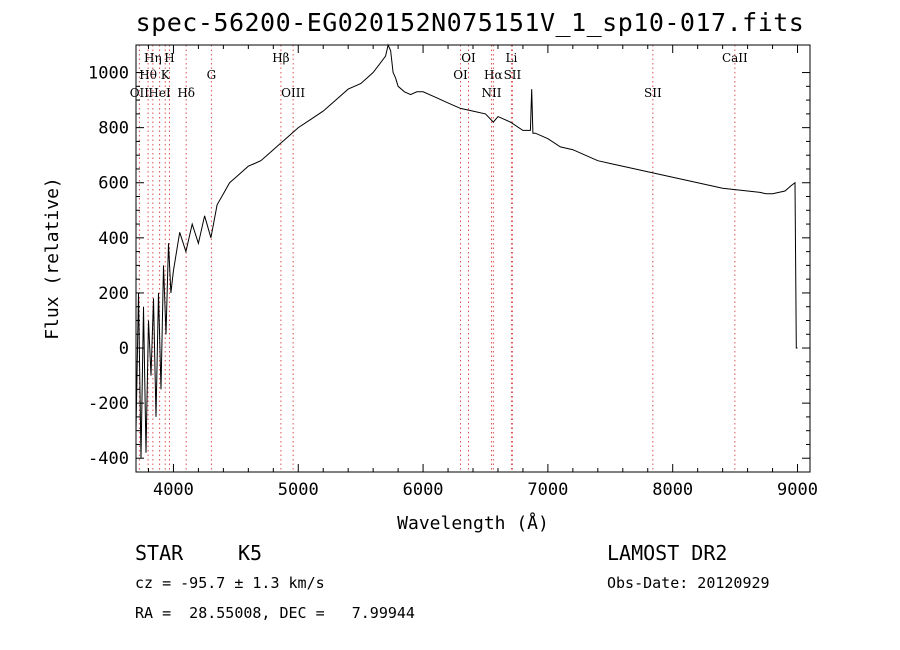  I want to click on y-tick-label-6: 800, so click(113, 129).